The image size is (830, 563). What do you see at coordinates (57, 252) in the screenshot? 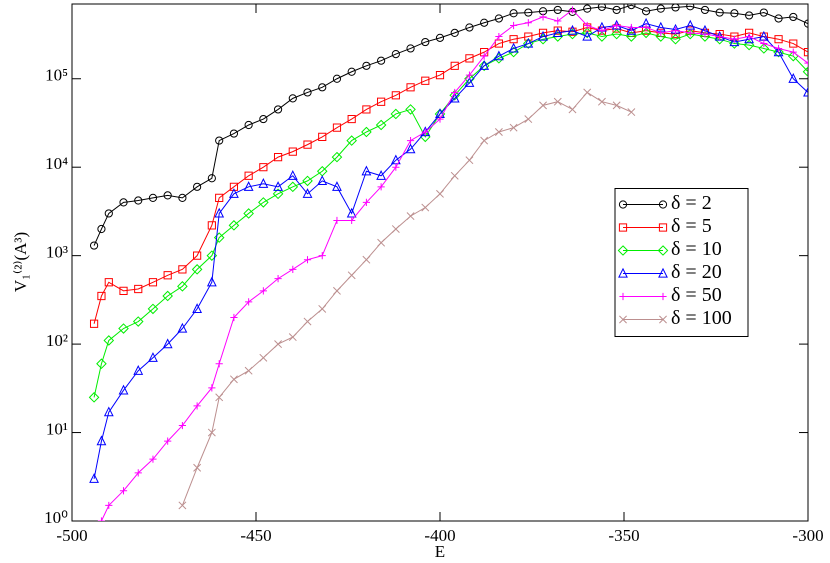
I see `y-tick-label: 10³` at bounding box center [57, 252].